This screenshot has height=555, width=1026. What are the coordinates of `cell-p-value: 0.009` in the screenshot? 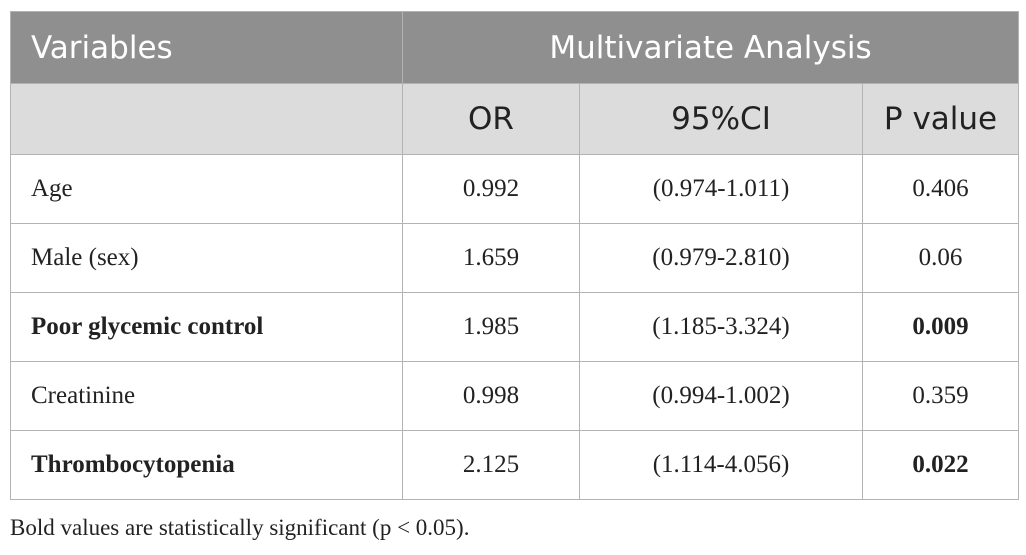 It's located at (940, 327).